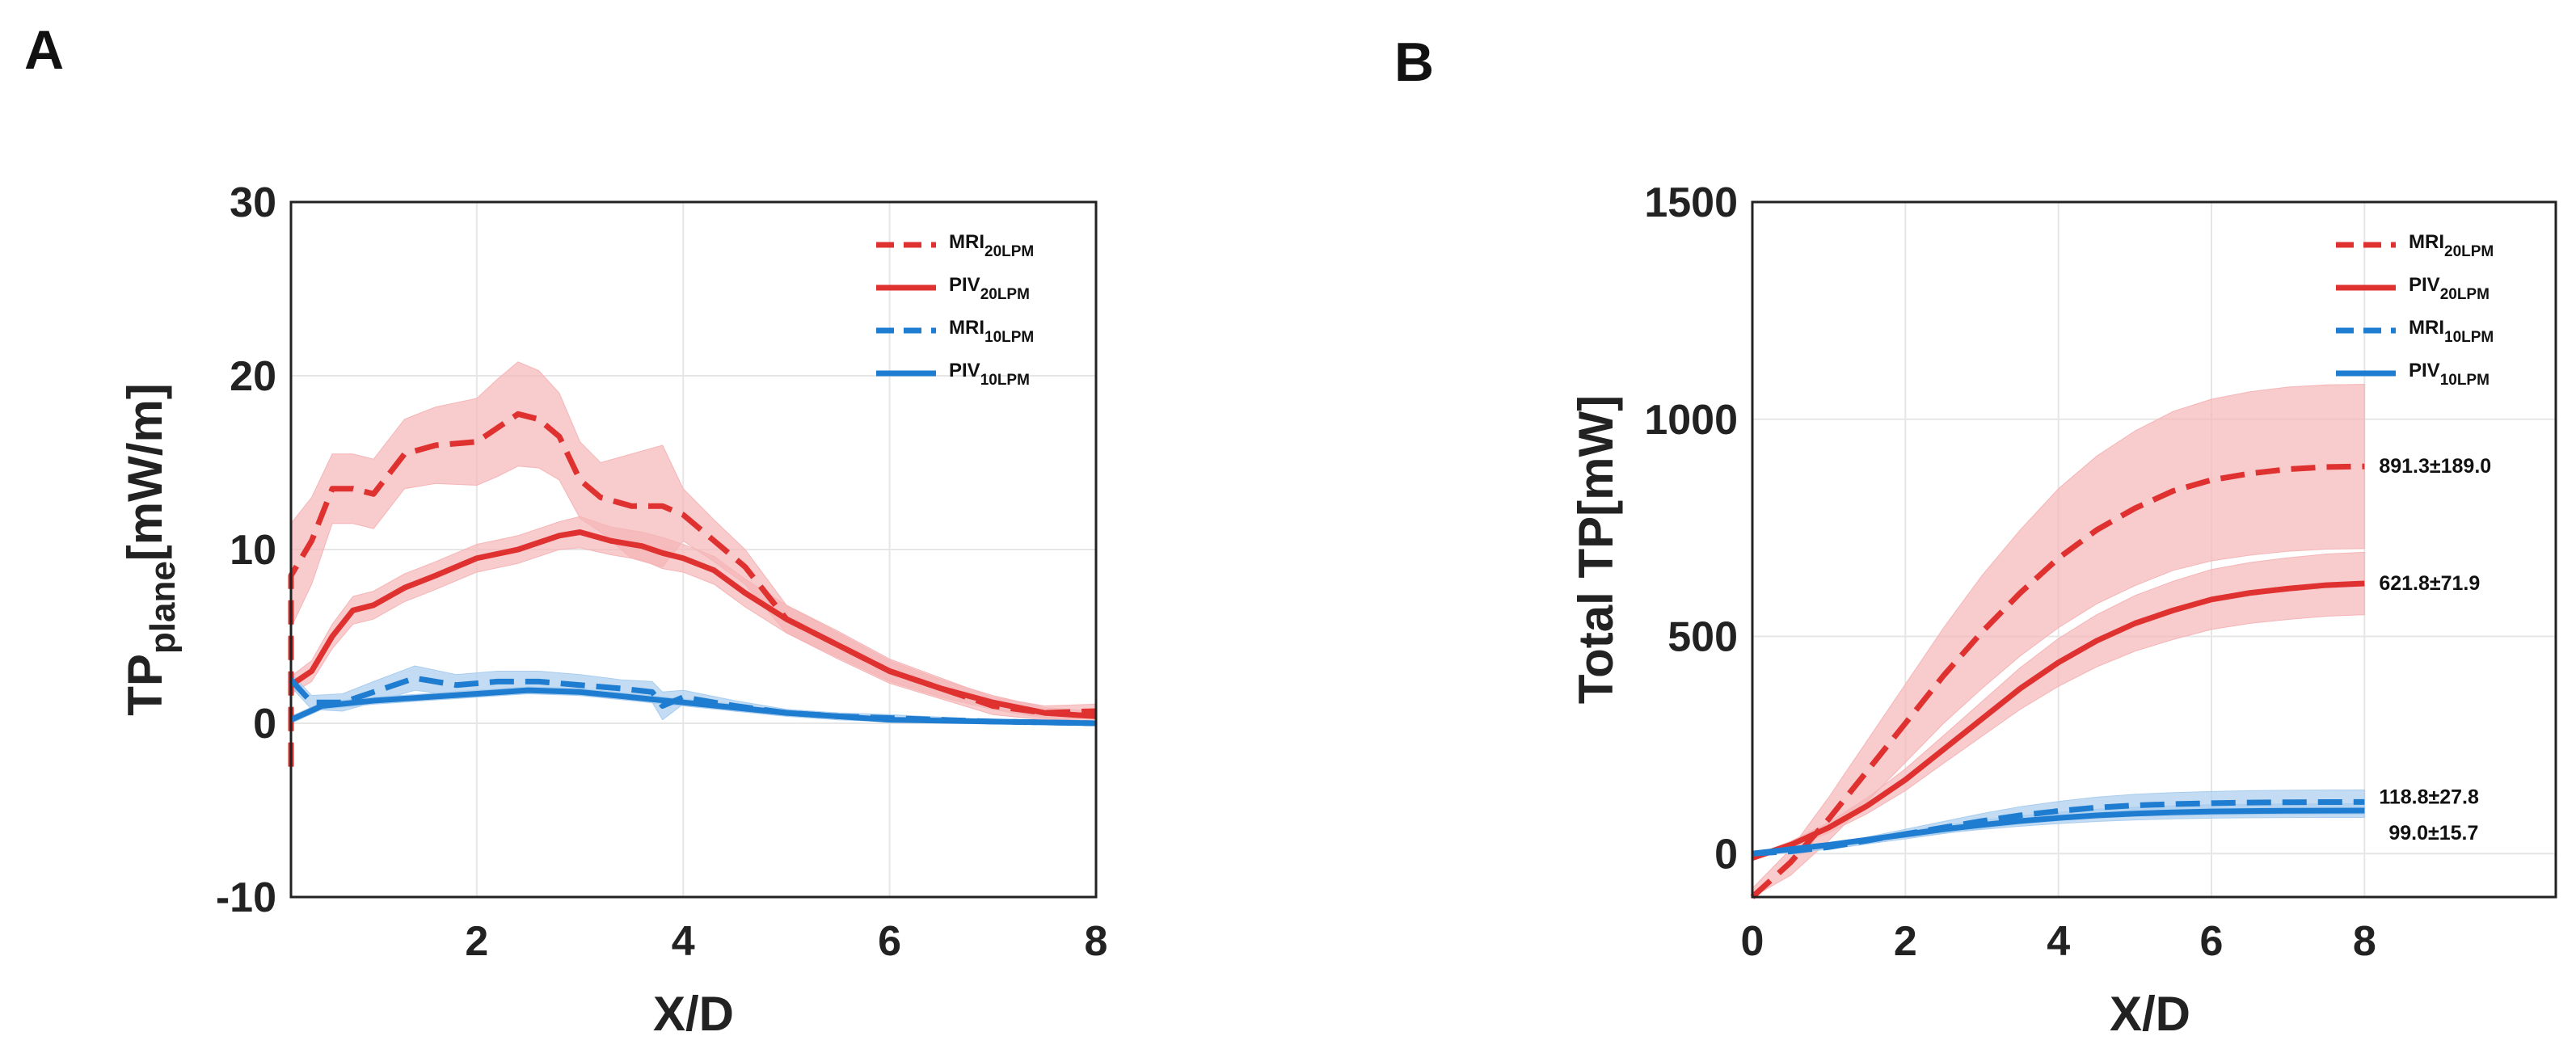  I want to click on x-tick-label: 0, so click(1752, 941).